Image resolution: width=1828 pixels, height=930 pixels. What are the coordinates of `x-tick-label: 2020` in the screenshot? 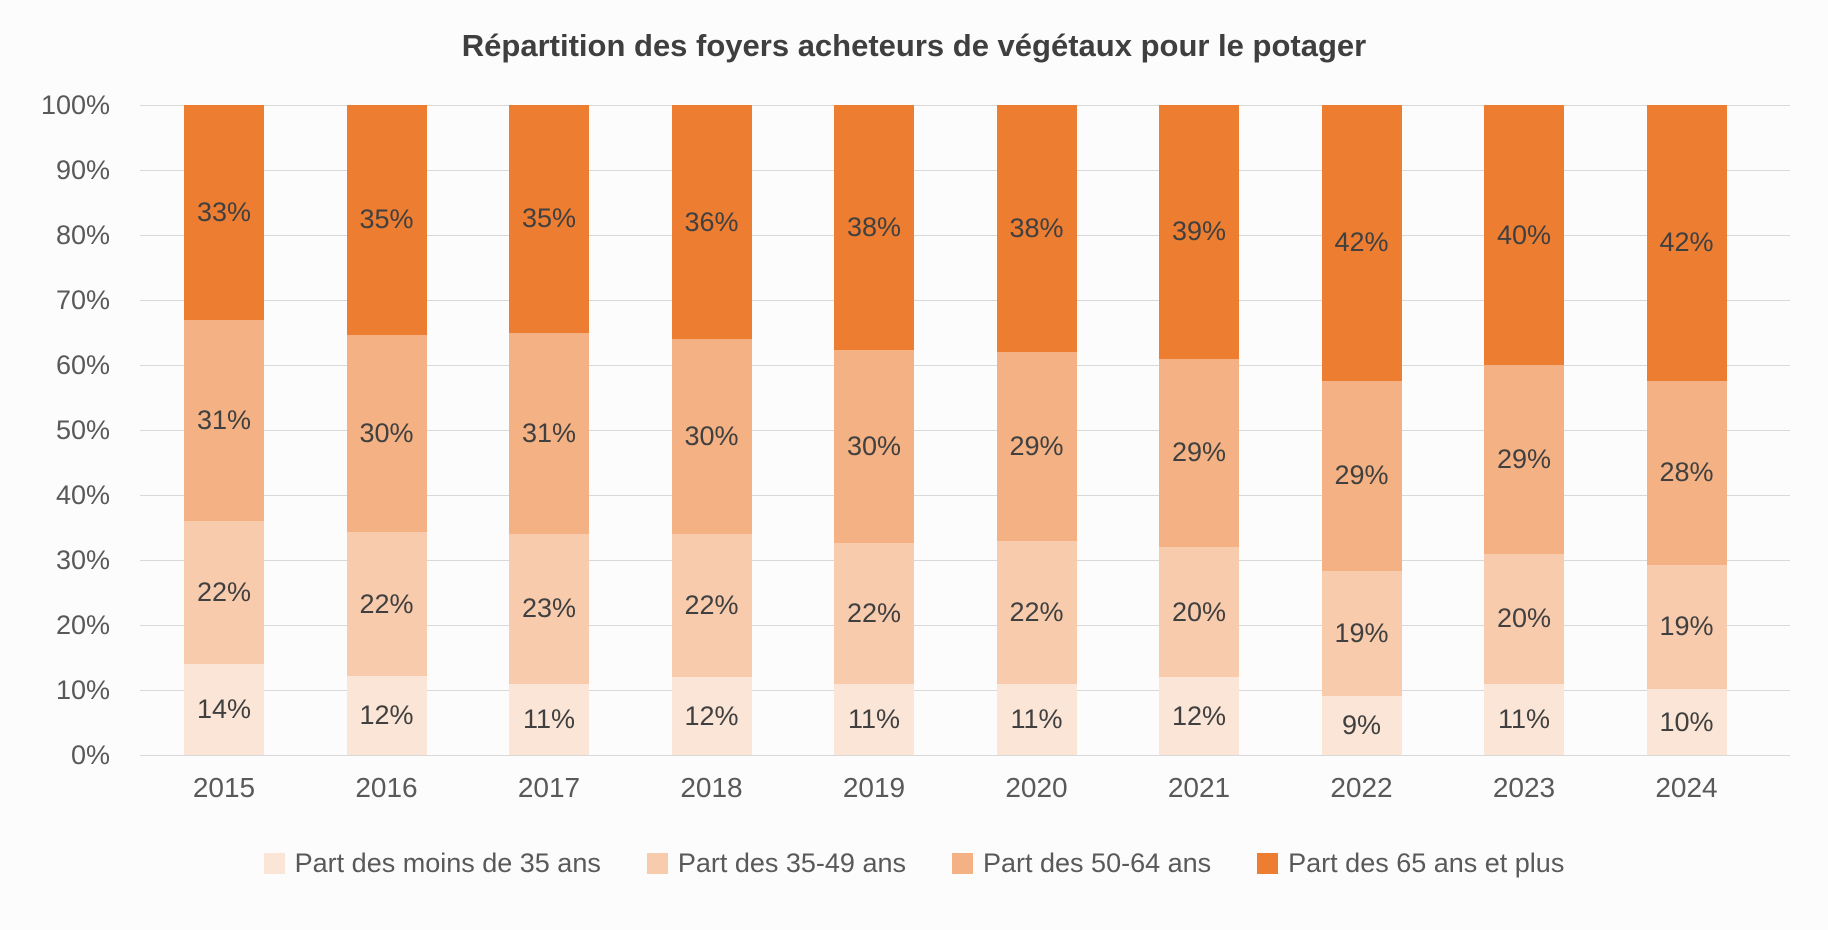 It's located at (1036, 787).